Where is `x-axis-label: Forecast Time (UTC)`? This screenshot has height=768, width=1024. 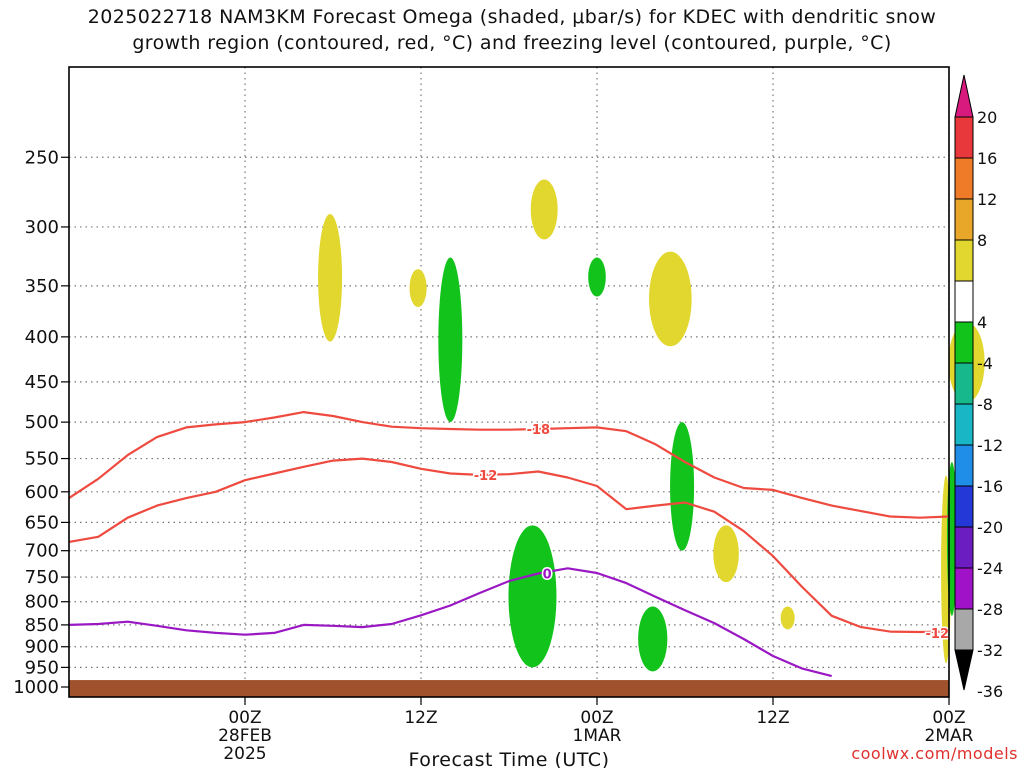 x-axis-label: Forecast Time (UTC) is located at coordinates (509, 758).